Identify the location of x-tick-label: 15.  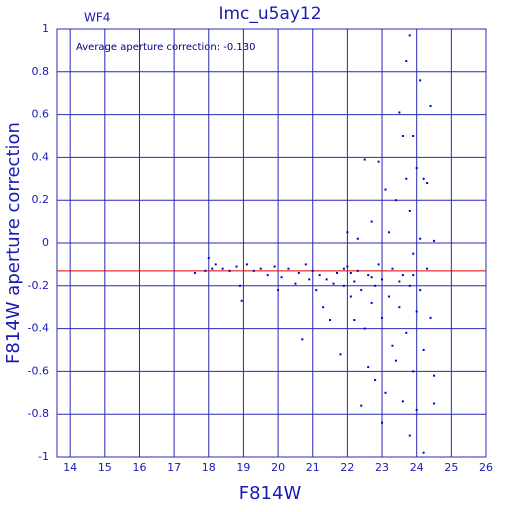
(105, 467).